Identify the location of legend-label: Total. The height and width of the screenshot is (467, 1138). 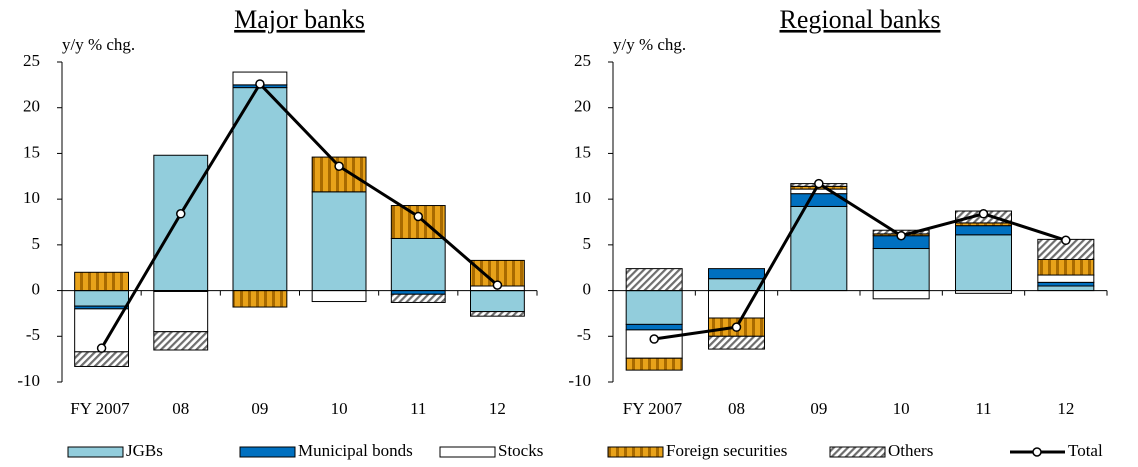
(1085, 450).